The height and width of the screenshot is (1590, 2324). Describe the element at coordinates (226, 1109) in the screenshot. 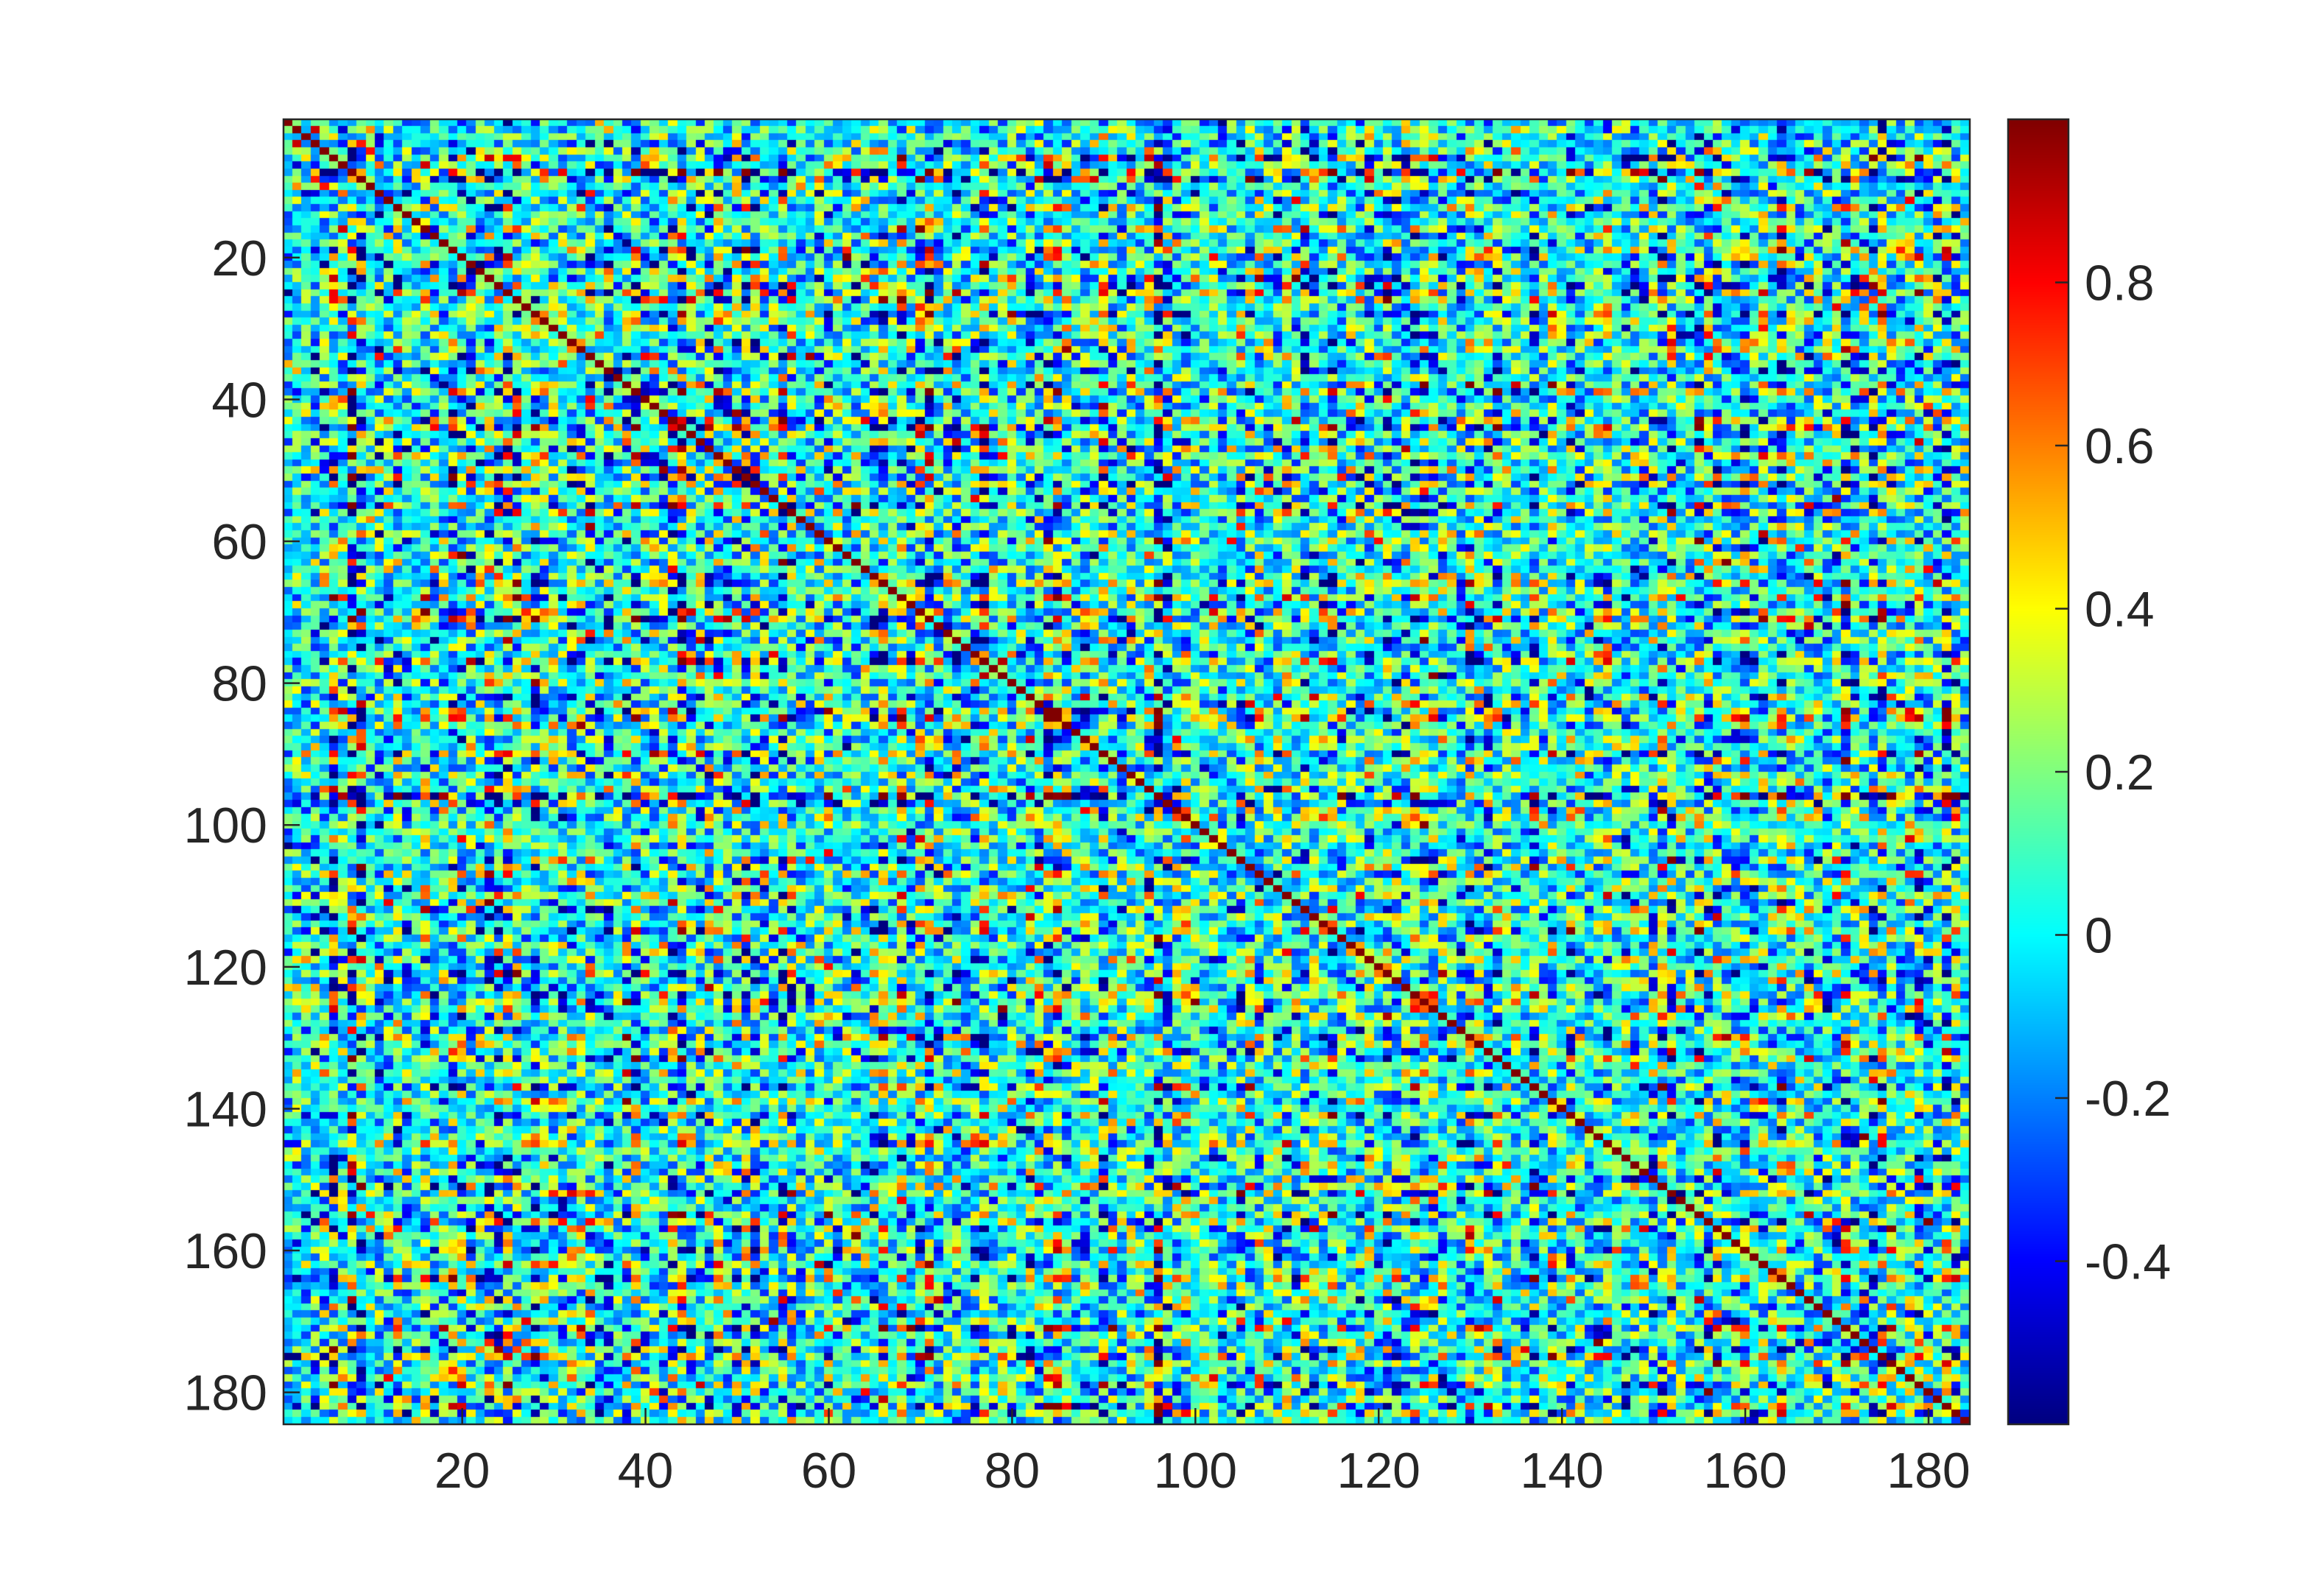

I see `y-tick-label: 140` at that location.